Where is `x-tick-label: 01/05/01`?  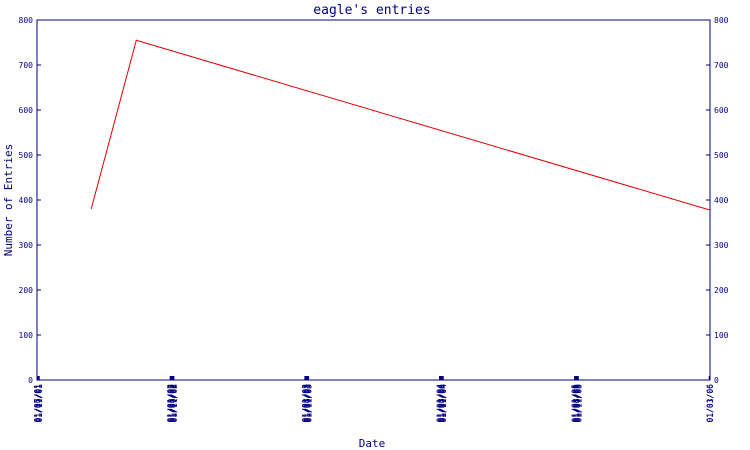 x-tick-label: 01/05/01 is located at coordinates (37, 403).